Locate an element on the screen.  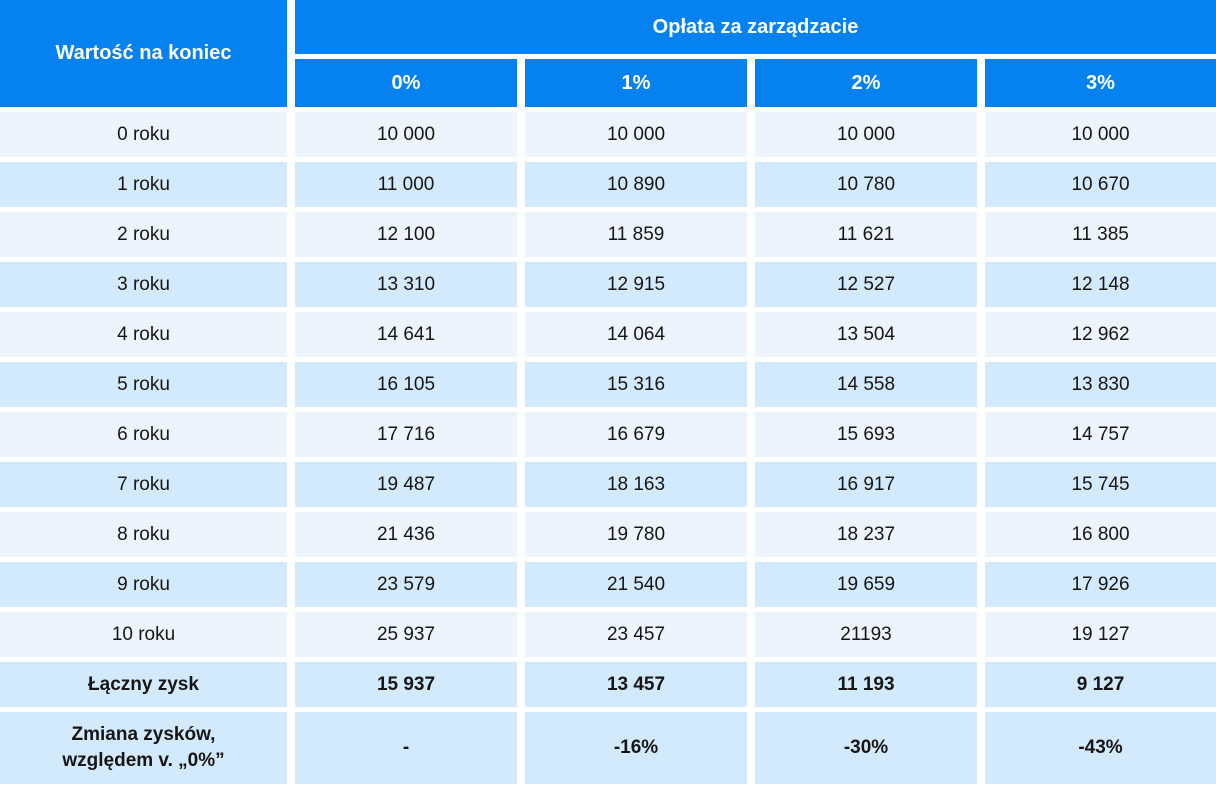
summary-row-label: Zmiana zysków, względem v. „0%” is located at coordinates (143, 748).